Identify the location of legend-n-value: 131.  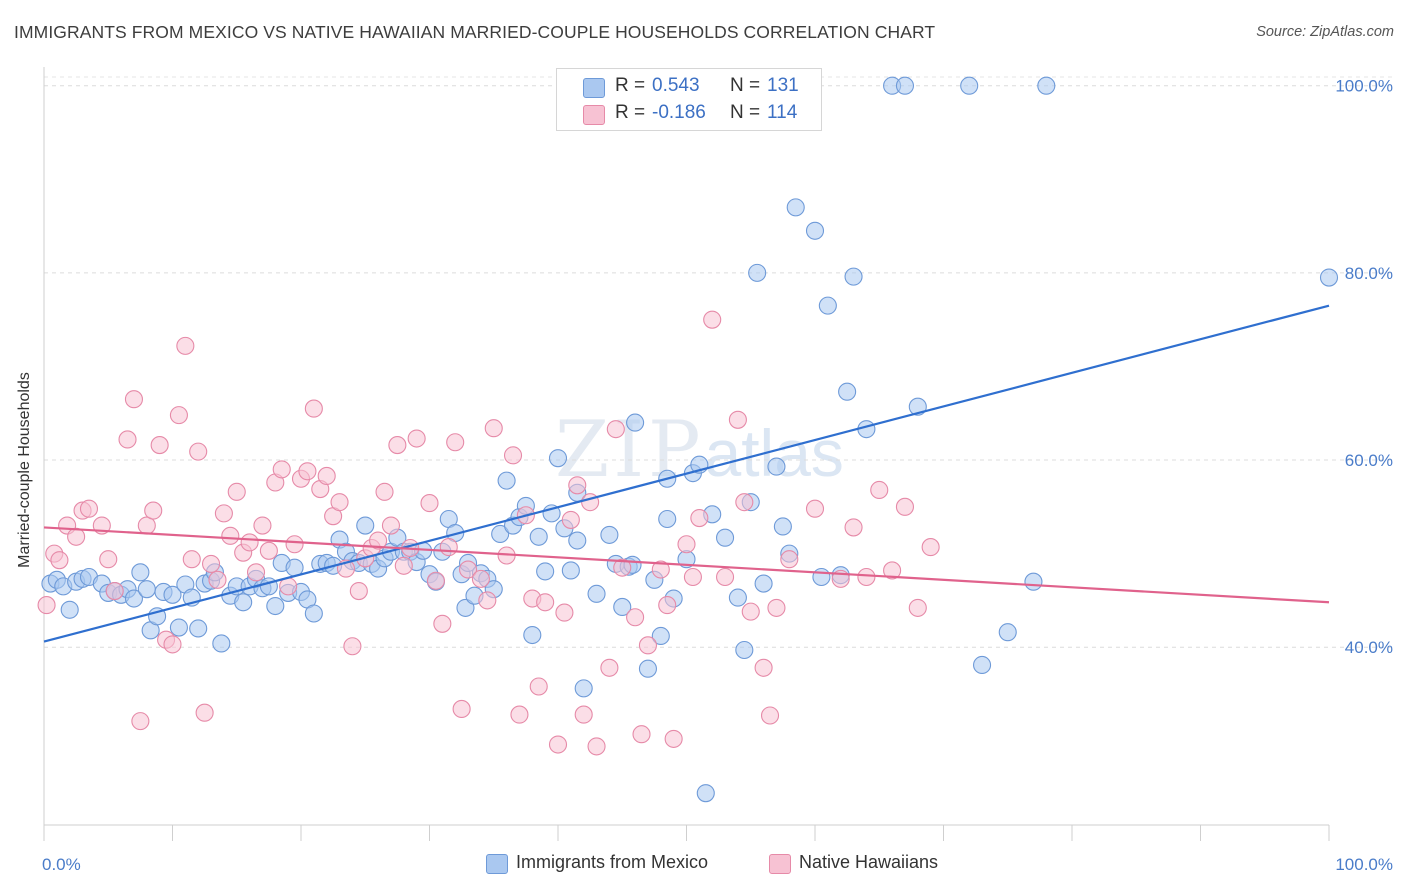
(783, 85).